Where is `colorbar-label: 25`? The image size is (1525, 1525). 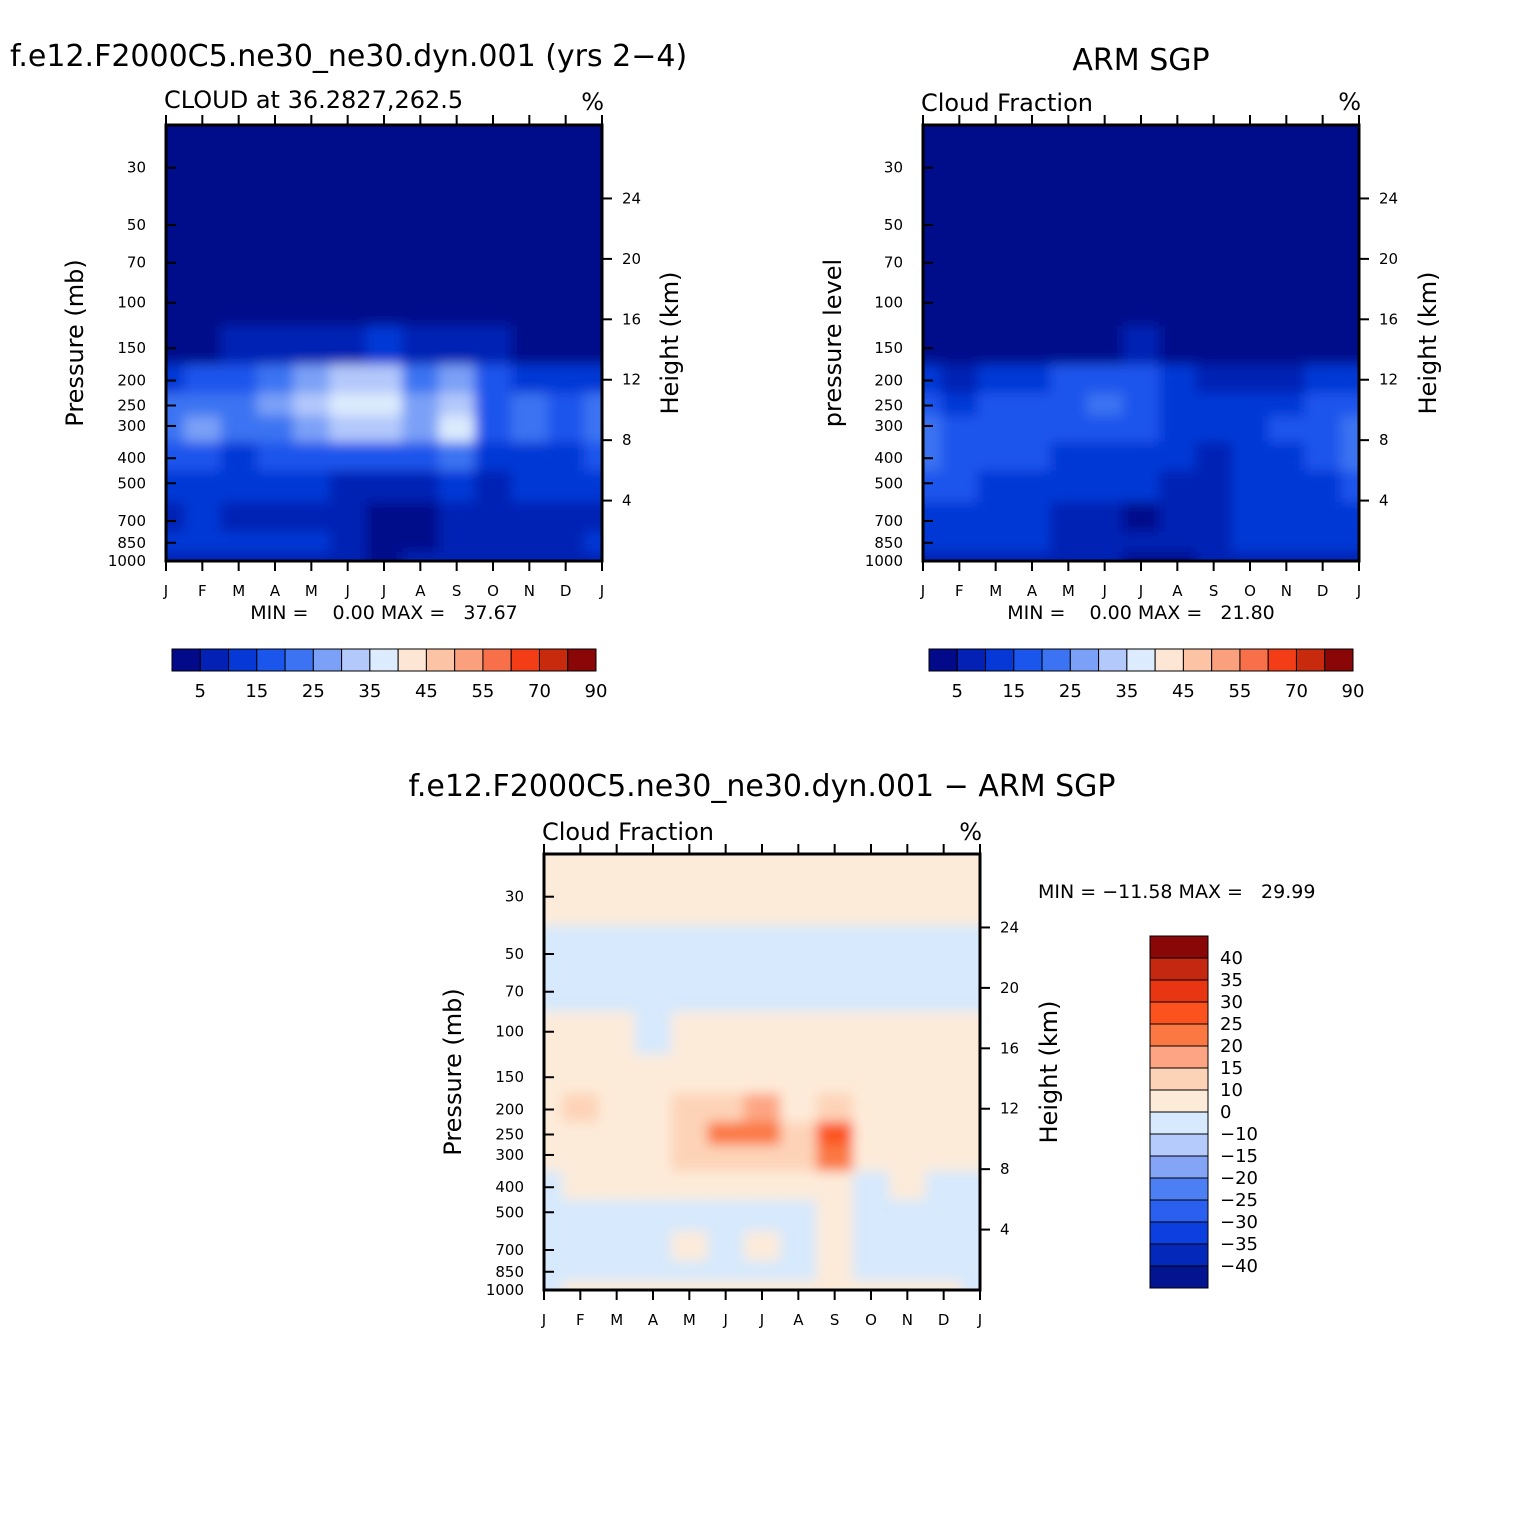 colorbar-label: 25 is located at coordinates (1231, 1024).